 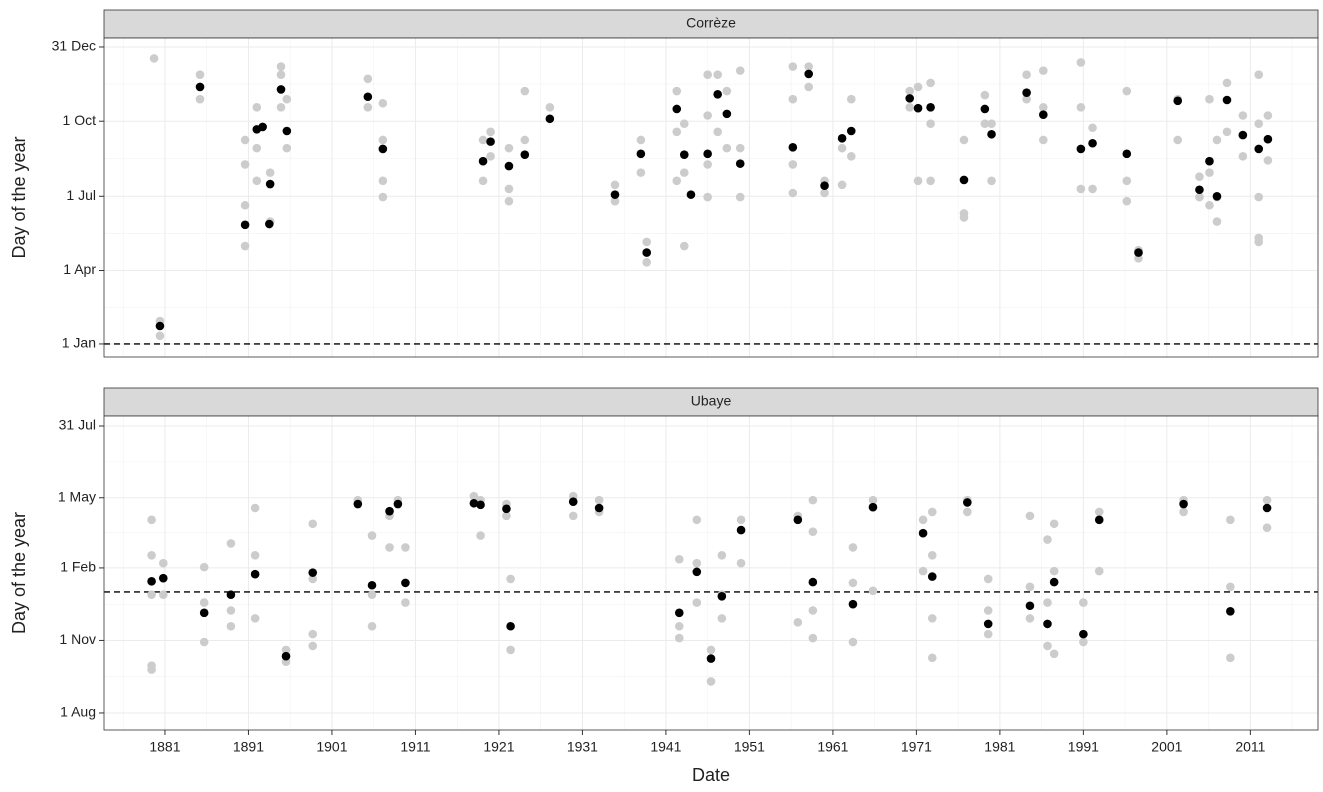 What do you see at coordinates (498, 747) in the screenshot?
I see `x-tick-label: 1921` at bounding box center [498, 747].